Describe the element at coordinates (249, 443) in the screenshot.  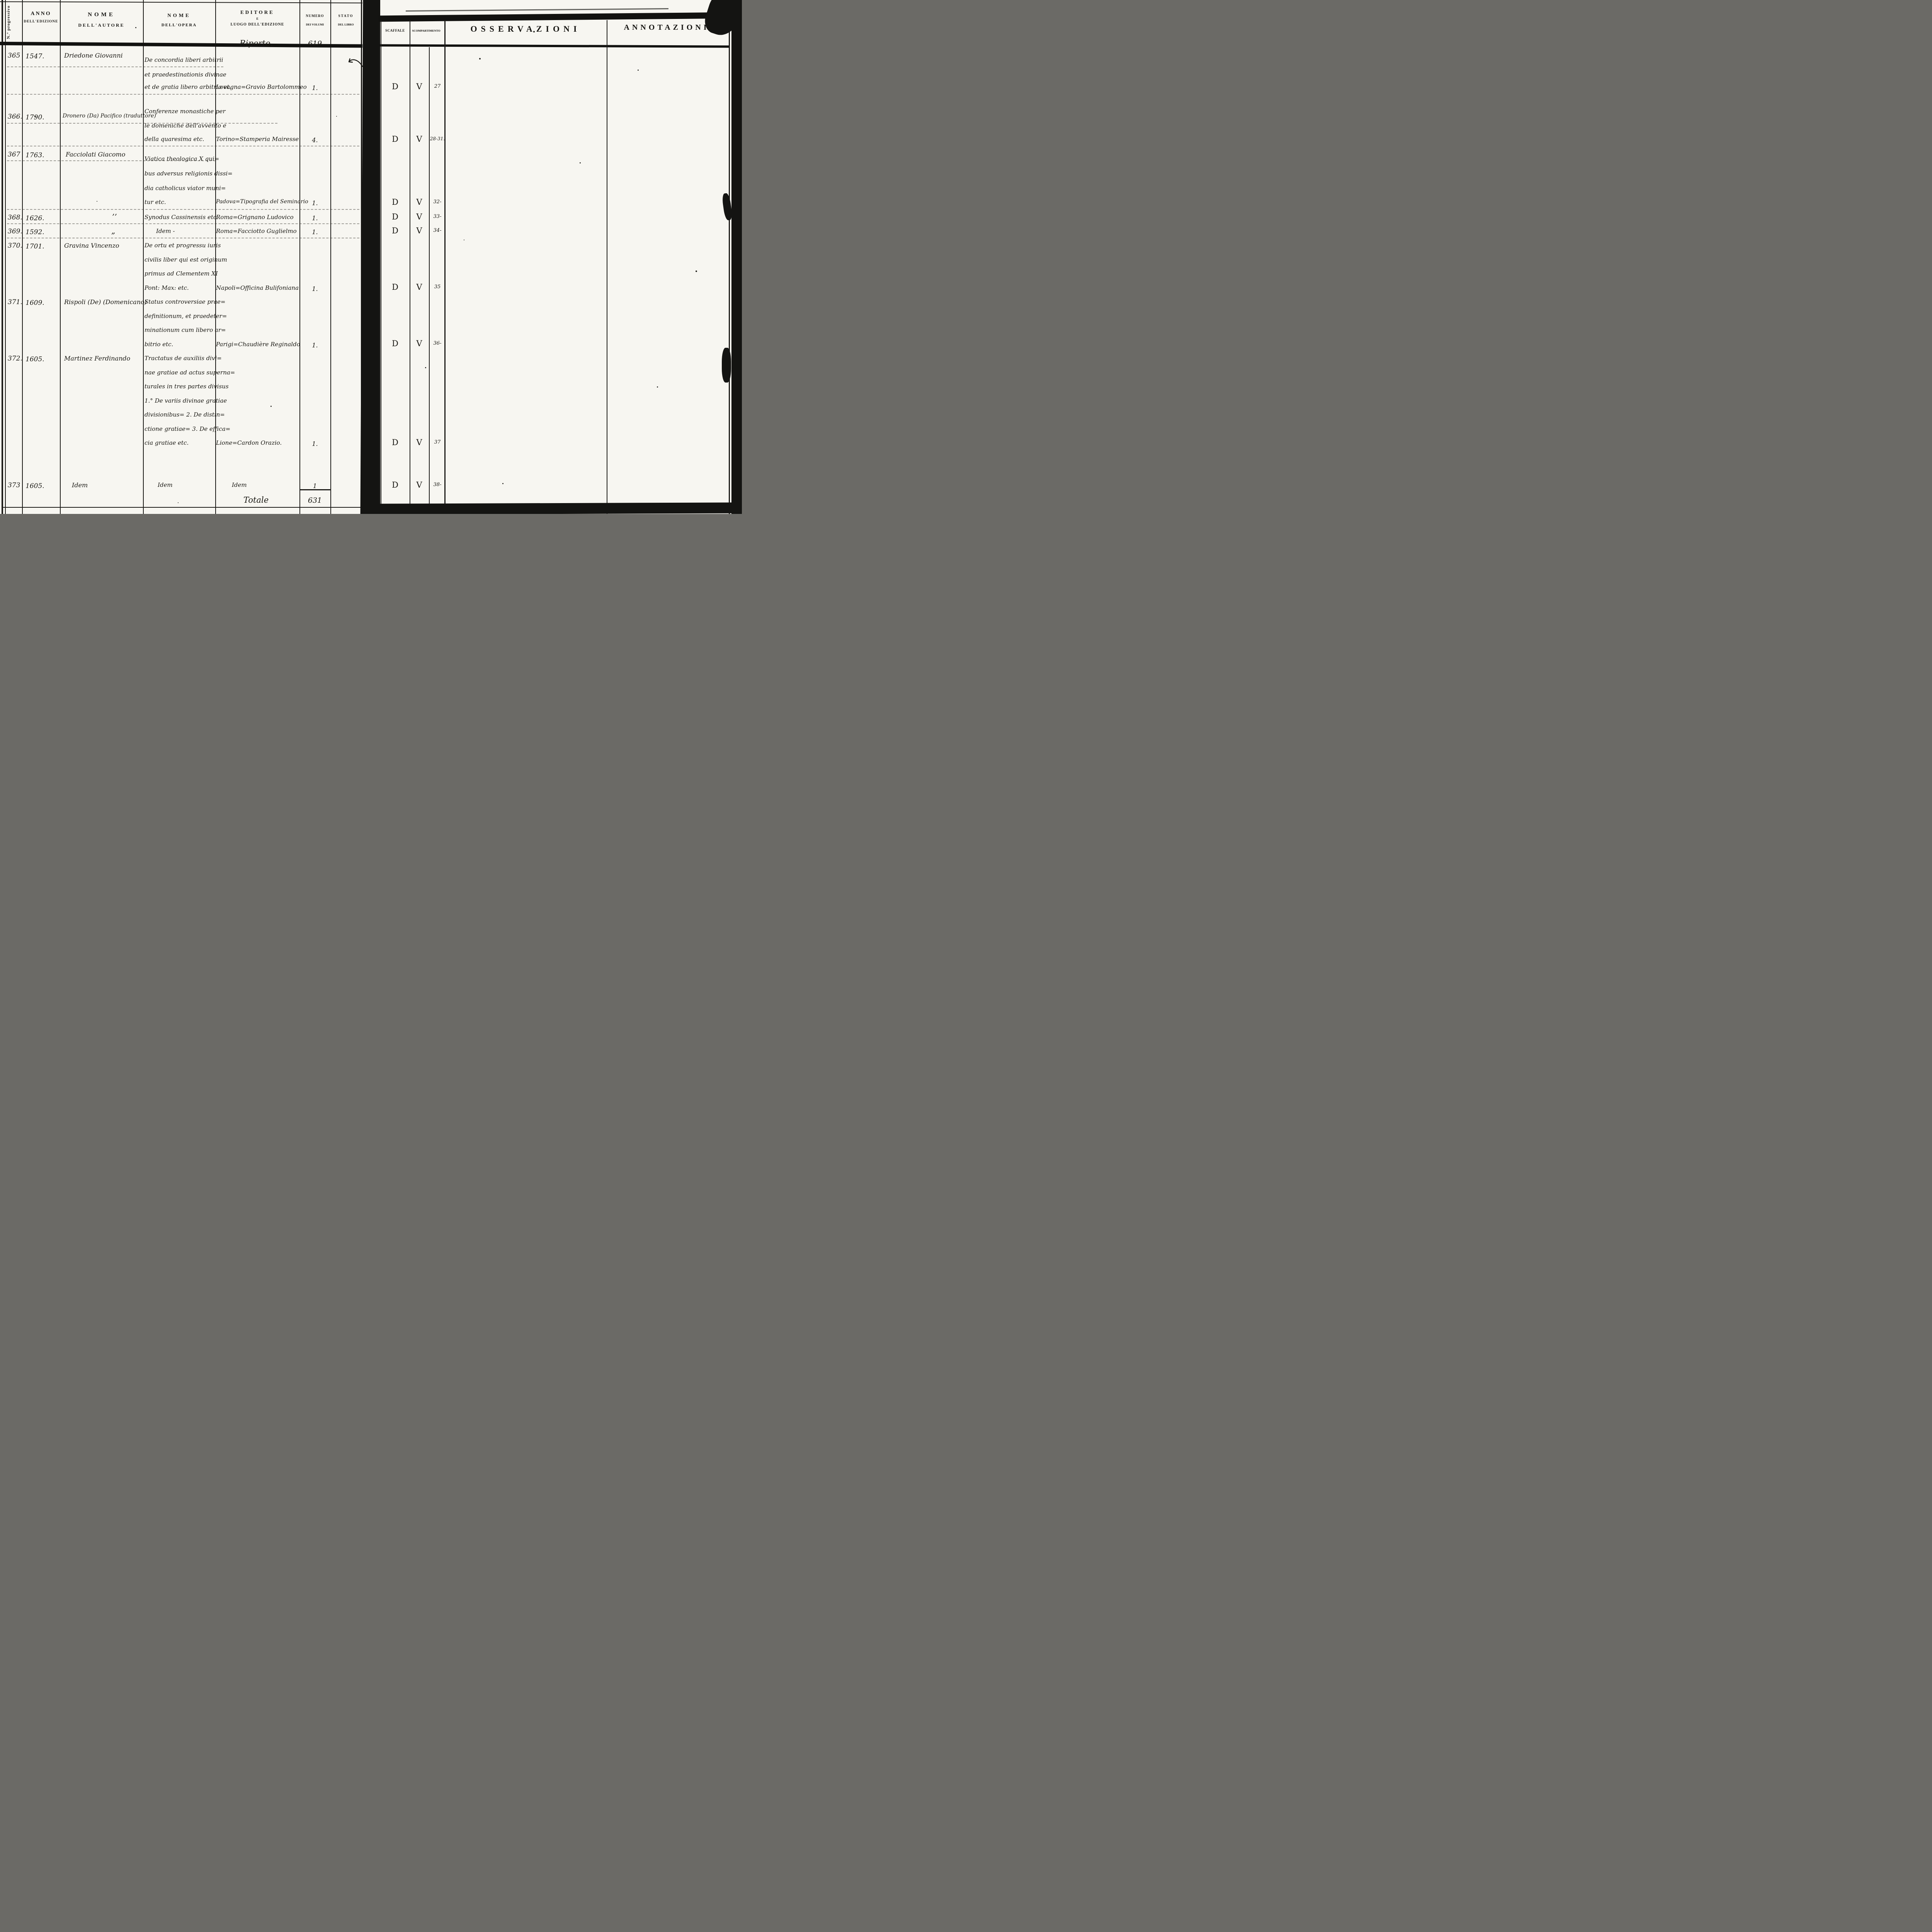
I see `entry-publisher: Lione=Cardon Orazio.` at that location.